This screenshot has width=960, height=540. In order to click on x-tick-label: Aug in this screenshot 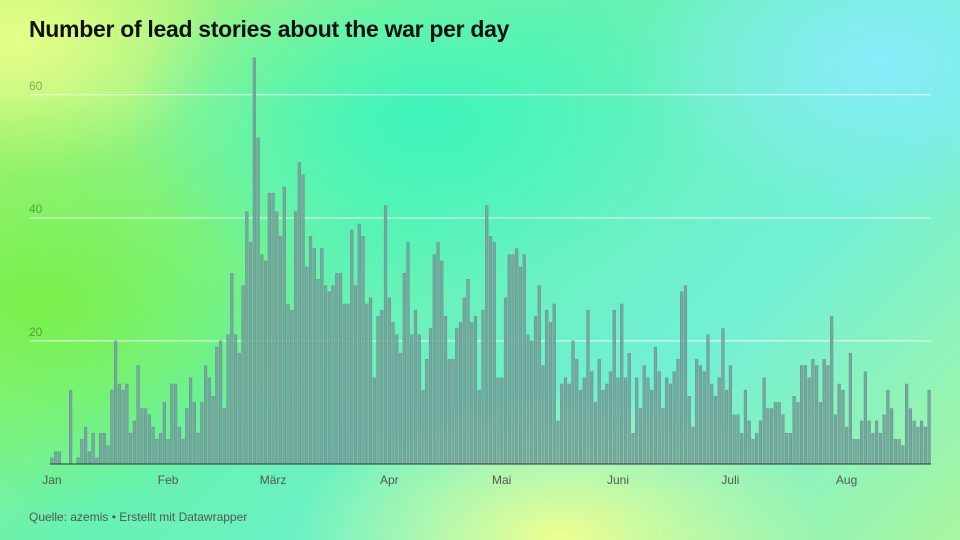, I will do `click(846, 480)`.